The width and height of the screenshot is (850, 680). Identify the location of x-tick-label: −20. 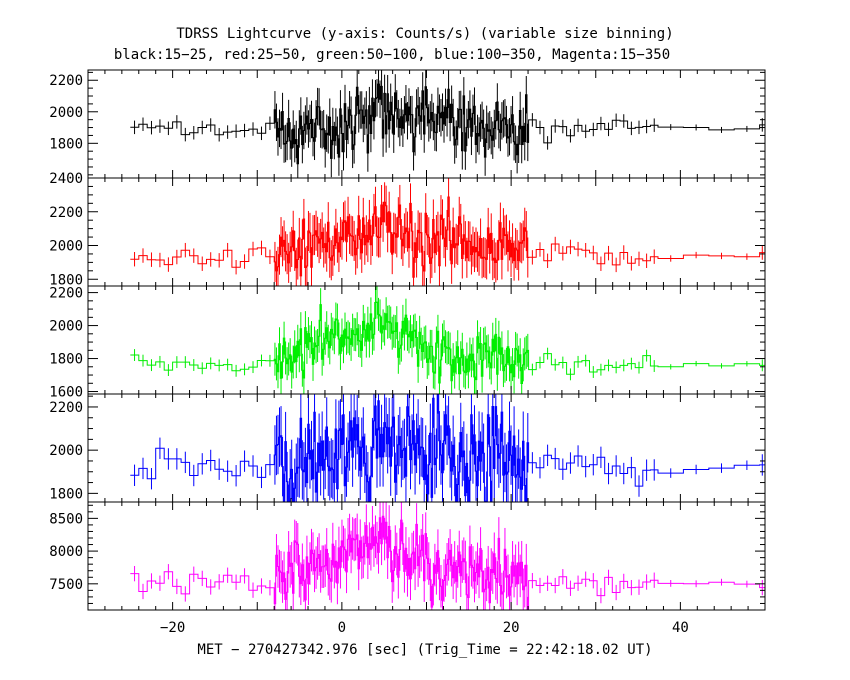
(172, 628).